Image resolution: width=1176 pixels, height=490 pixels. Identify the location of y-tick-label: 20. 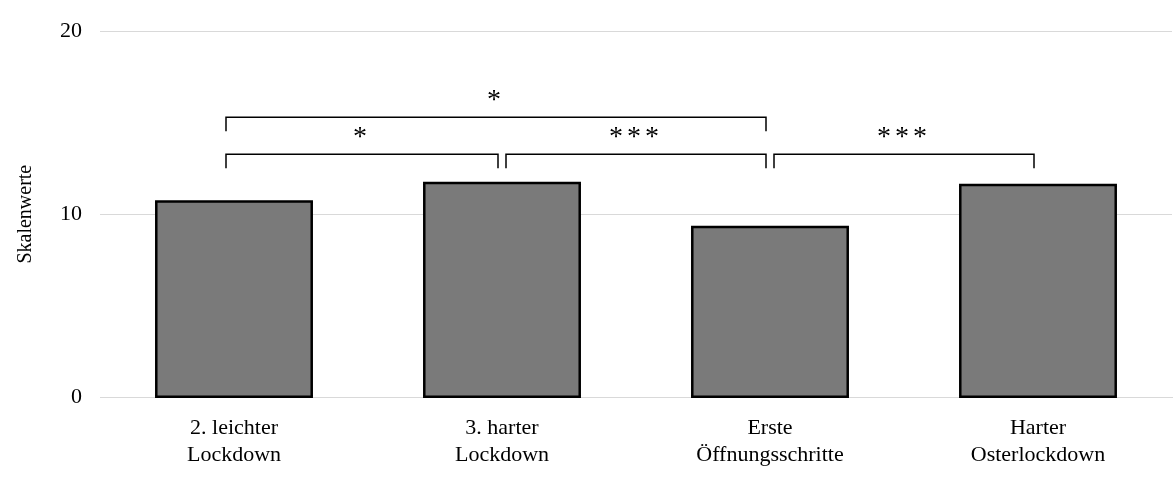
(71, 29).